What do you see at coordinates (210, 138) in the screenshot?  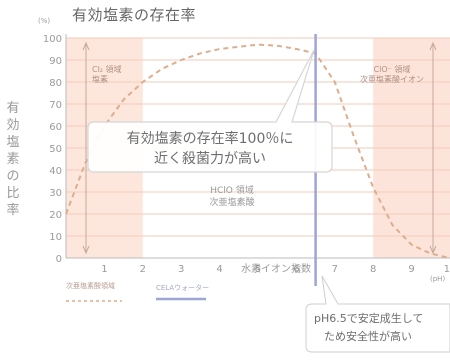 I see `callout-line-1: 有効塩素の存在率100％に` at bounding box center [210, 138].